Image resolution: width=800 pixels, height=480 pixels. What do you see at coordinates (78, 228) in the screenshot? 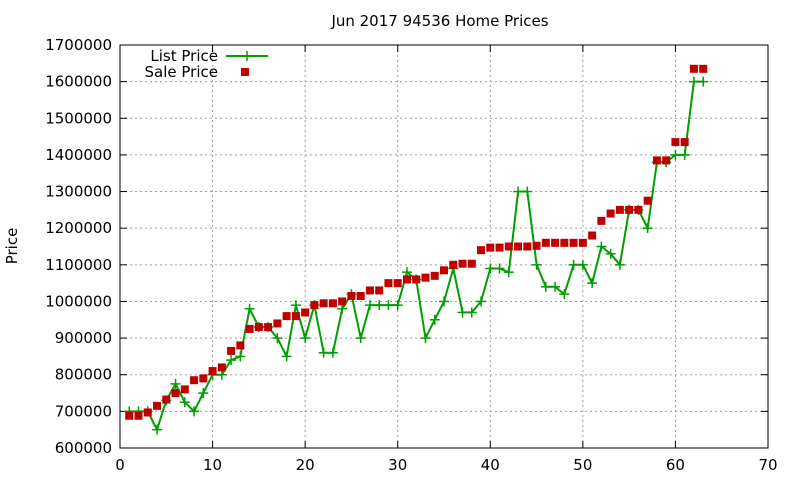
I see `y-tick-label-6: 1200000` at bounding box center [78, 228].